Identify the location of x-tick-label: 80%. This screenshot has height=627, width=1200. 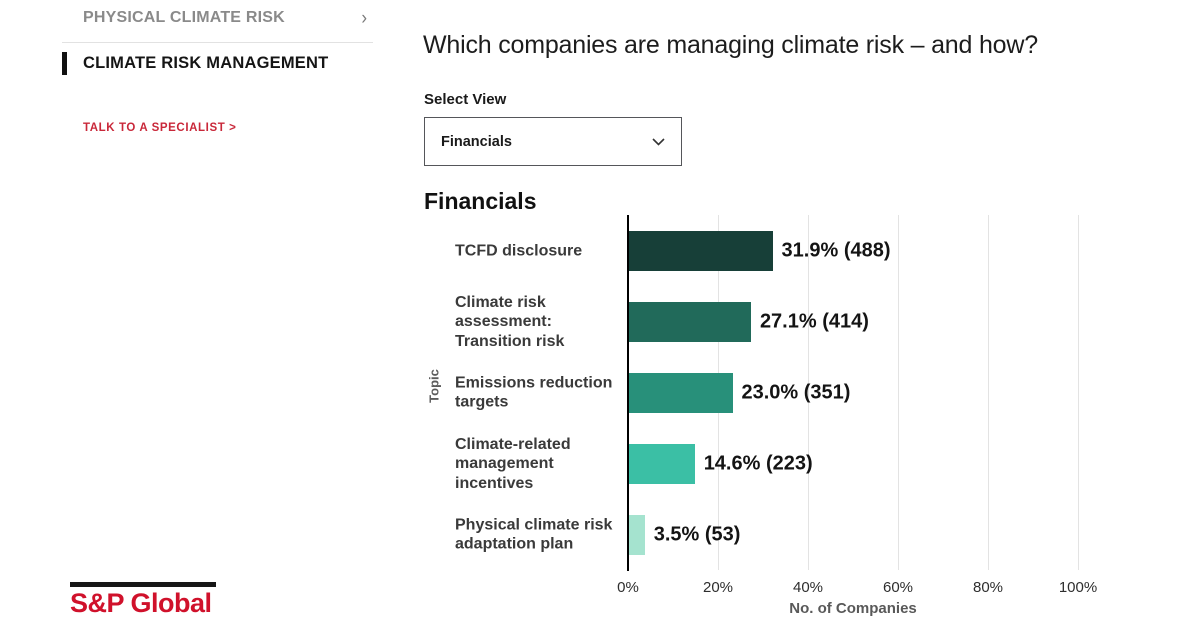
(988, 587).